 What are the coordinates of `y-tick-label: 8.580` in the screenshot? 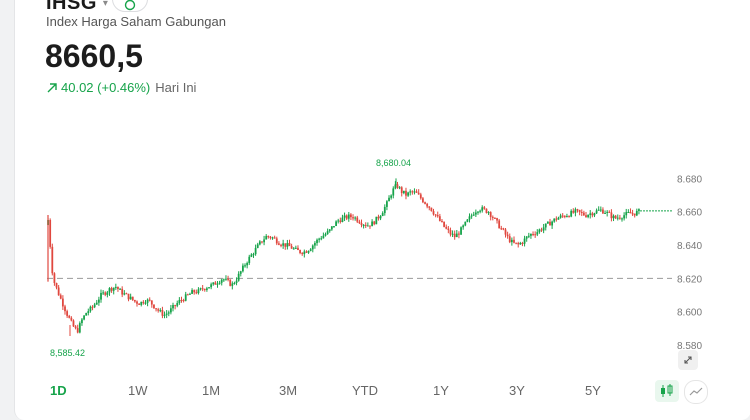 It's located at (689, 346).